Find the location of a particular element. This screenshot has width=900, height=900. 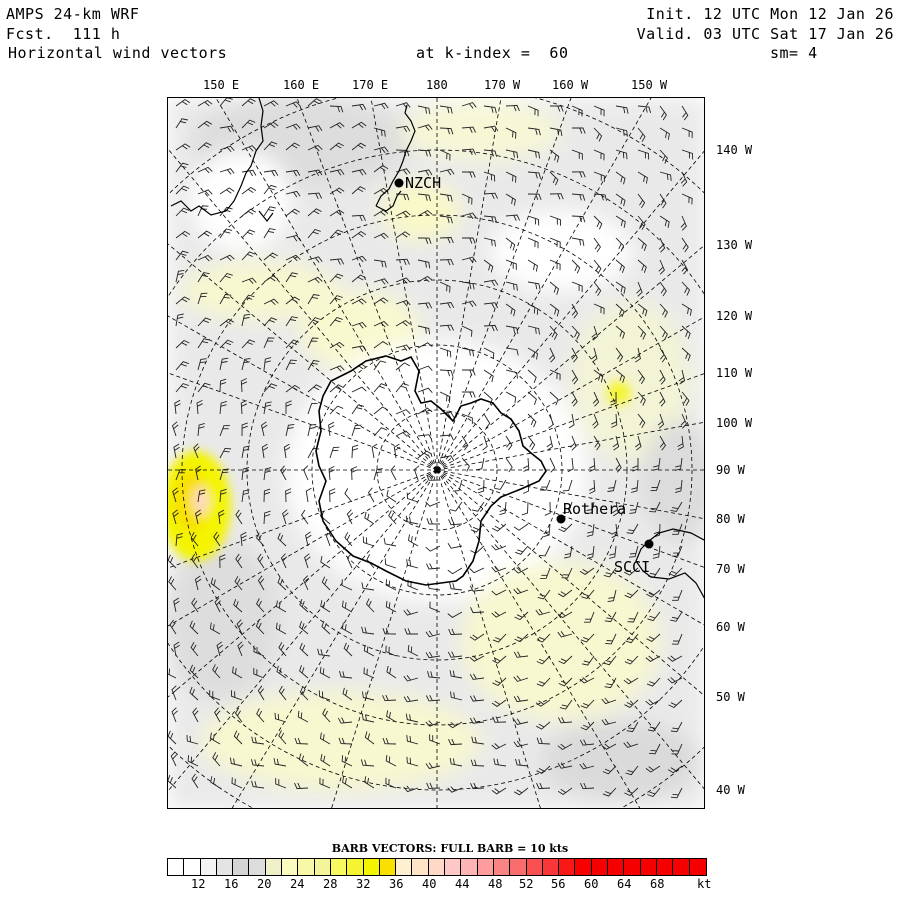

lon-label: 170 E is located at coordinates (370, 85).